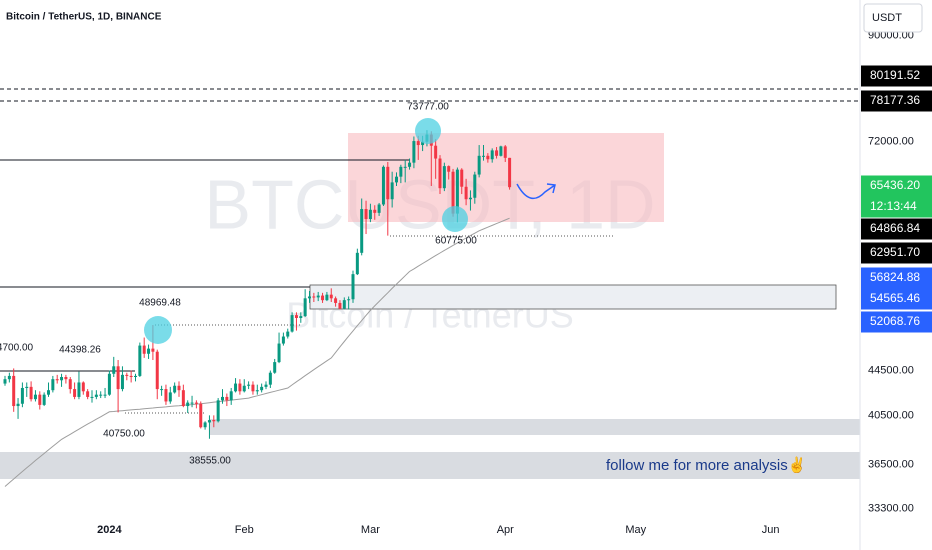 This screenshot has height=550, width=932. I want to click on y-tick-label: 40500.00, so click(891, 415).